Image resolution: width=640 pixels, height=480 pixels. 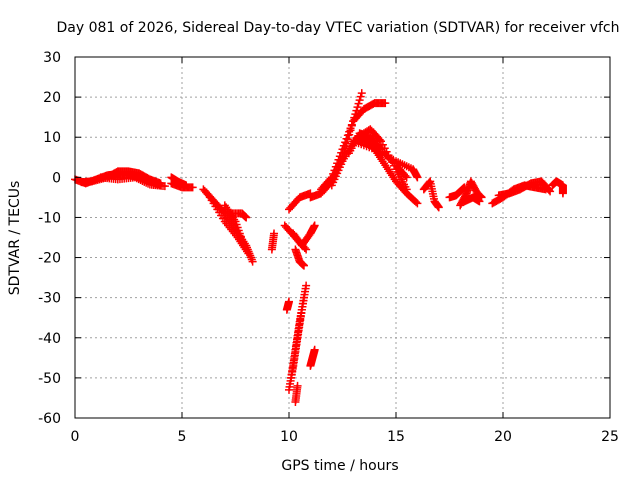 I want to click on y-tick-label: -10, so click(x=49, y=218).